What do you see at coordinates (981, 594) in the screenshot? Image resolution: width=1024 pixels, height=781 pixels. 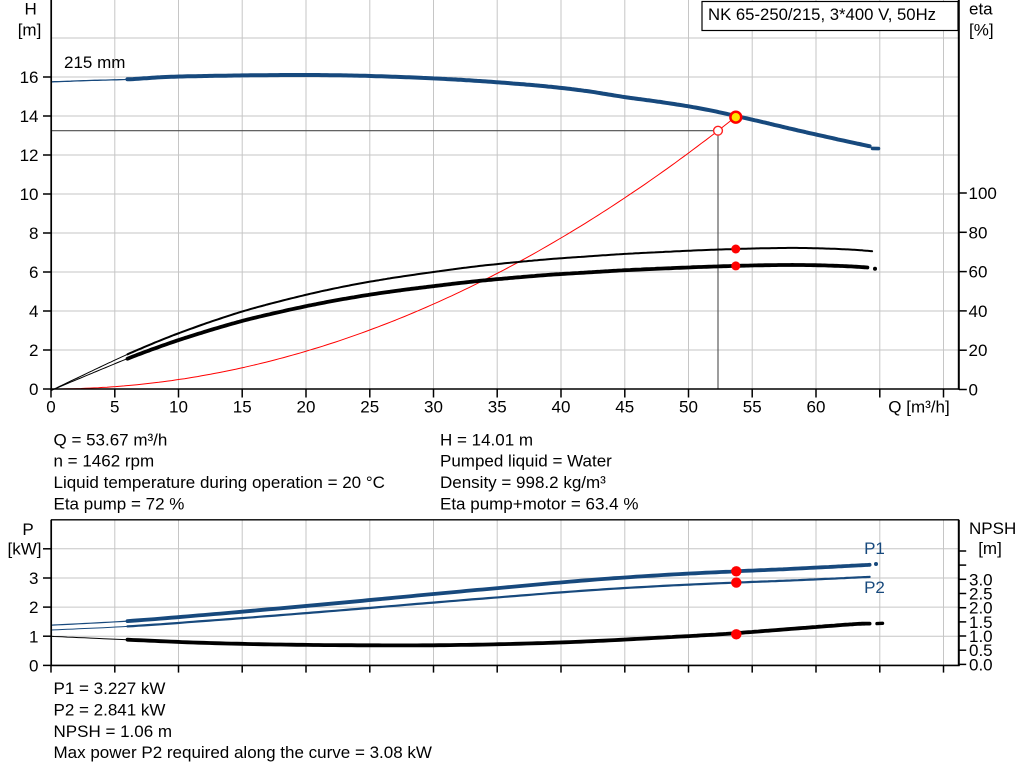 I see `svg-text: 2.5` at bounding box center [981, 594].